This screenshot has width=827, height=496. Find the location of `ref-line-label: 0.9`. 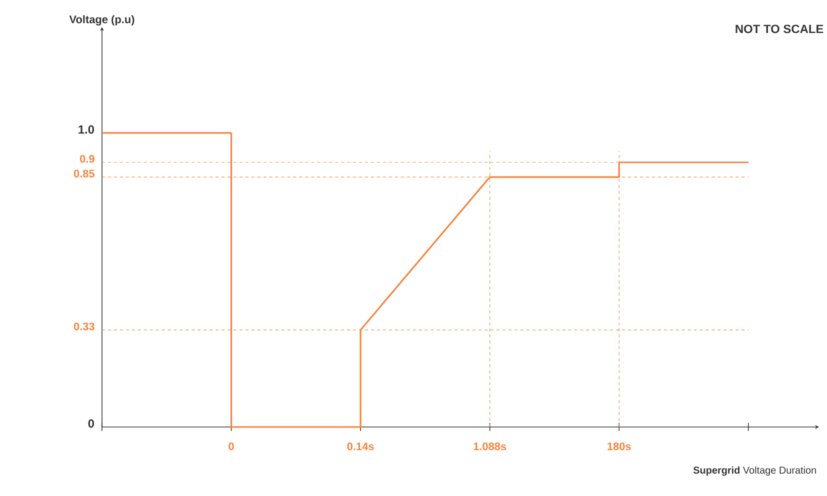

ref-line-label: 0.9 is located at coordinates (87, 159).